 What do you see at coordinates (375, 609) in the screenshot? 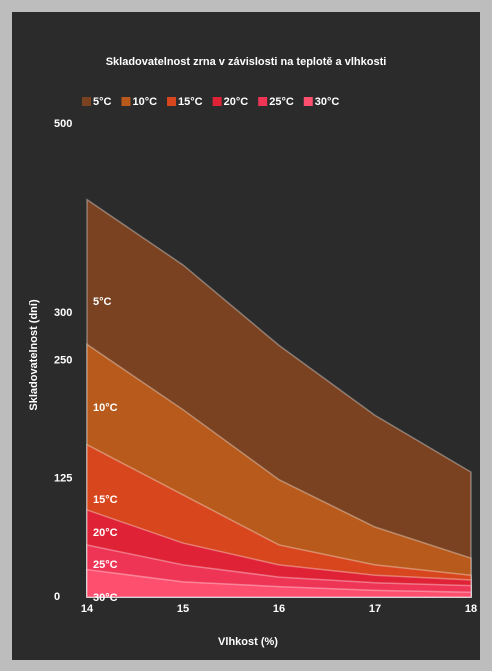
I see `x-tick-label: 17` at bounding box center [375, 609].